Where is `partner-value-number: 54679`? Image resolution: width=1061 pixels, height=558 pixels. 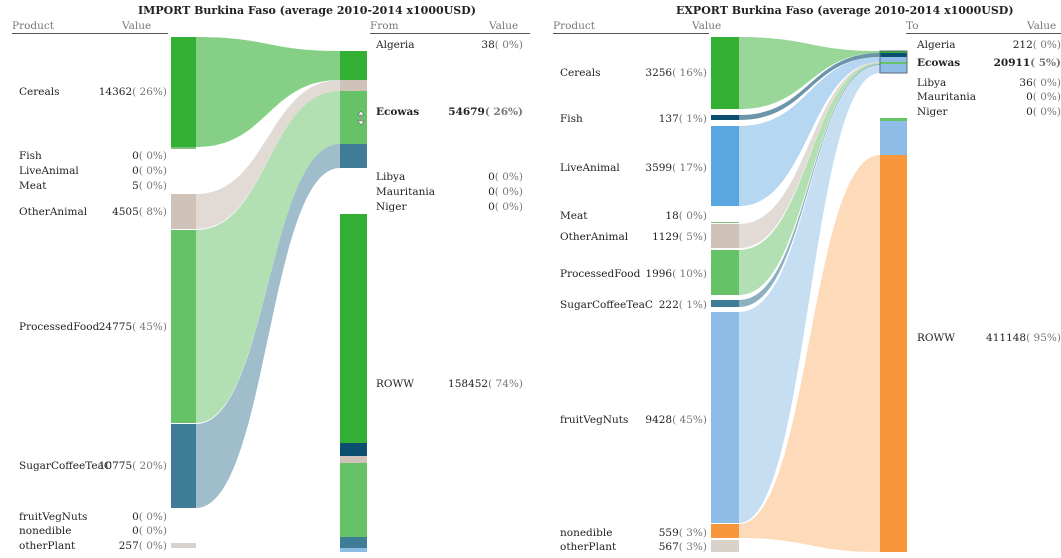
partner-value-number: 54679 is located at coordinates (466, 112).